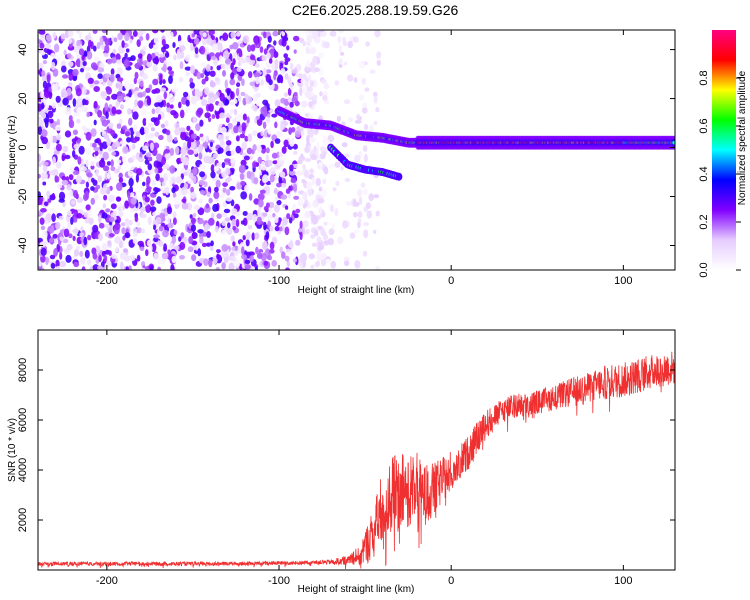  Describe the element at coordinates (451, 281) in the screenshot. I see `spectrogram-x-tick-label: 0` at that location.